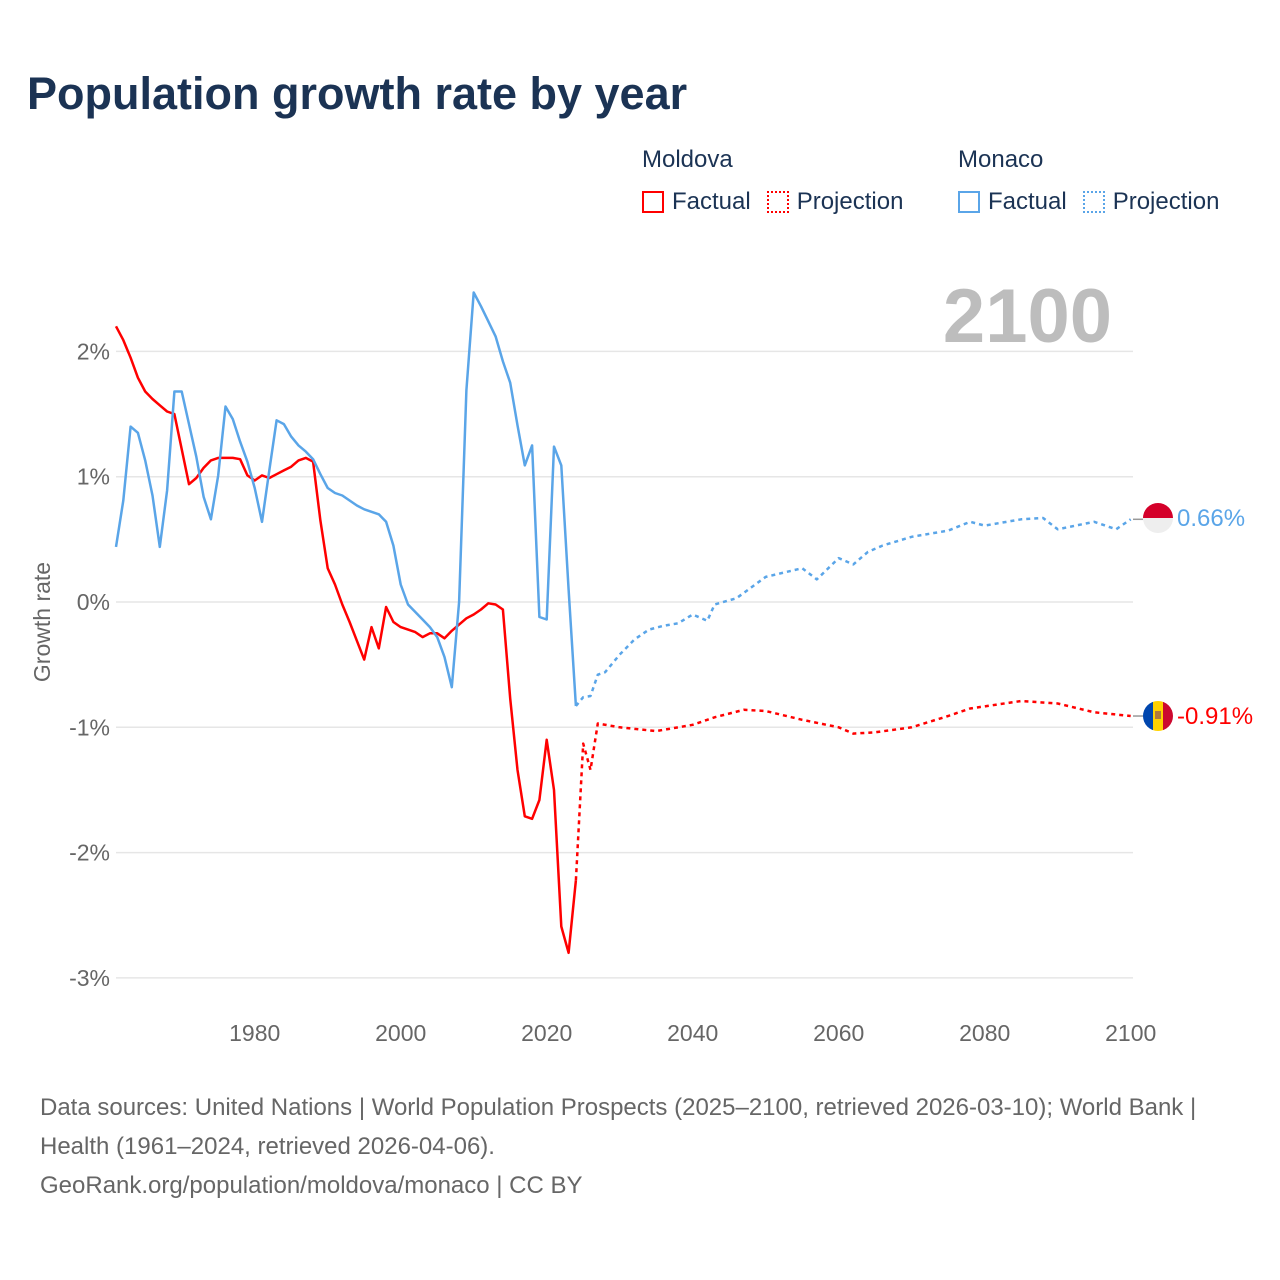 Image resolution: width=1280 pixels, height=1280 pixels. Describe the element at coordinates (692, 1033) in the screenshot. I see `x-tick-label: 2040` at that location.